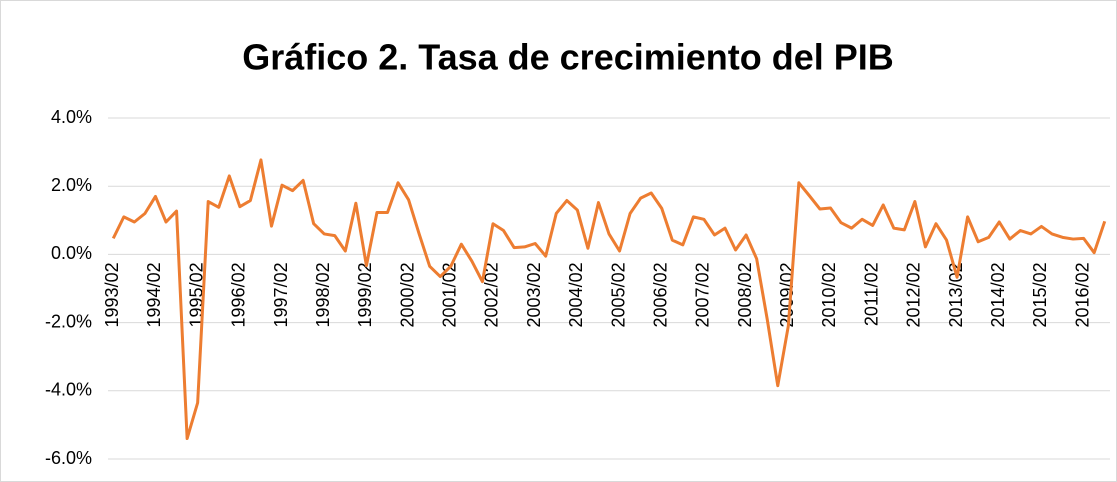  I want to click on x-tick-label: 2007/02, so click(703, 294).